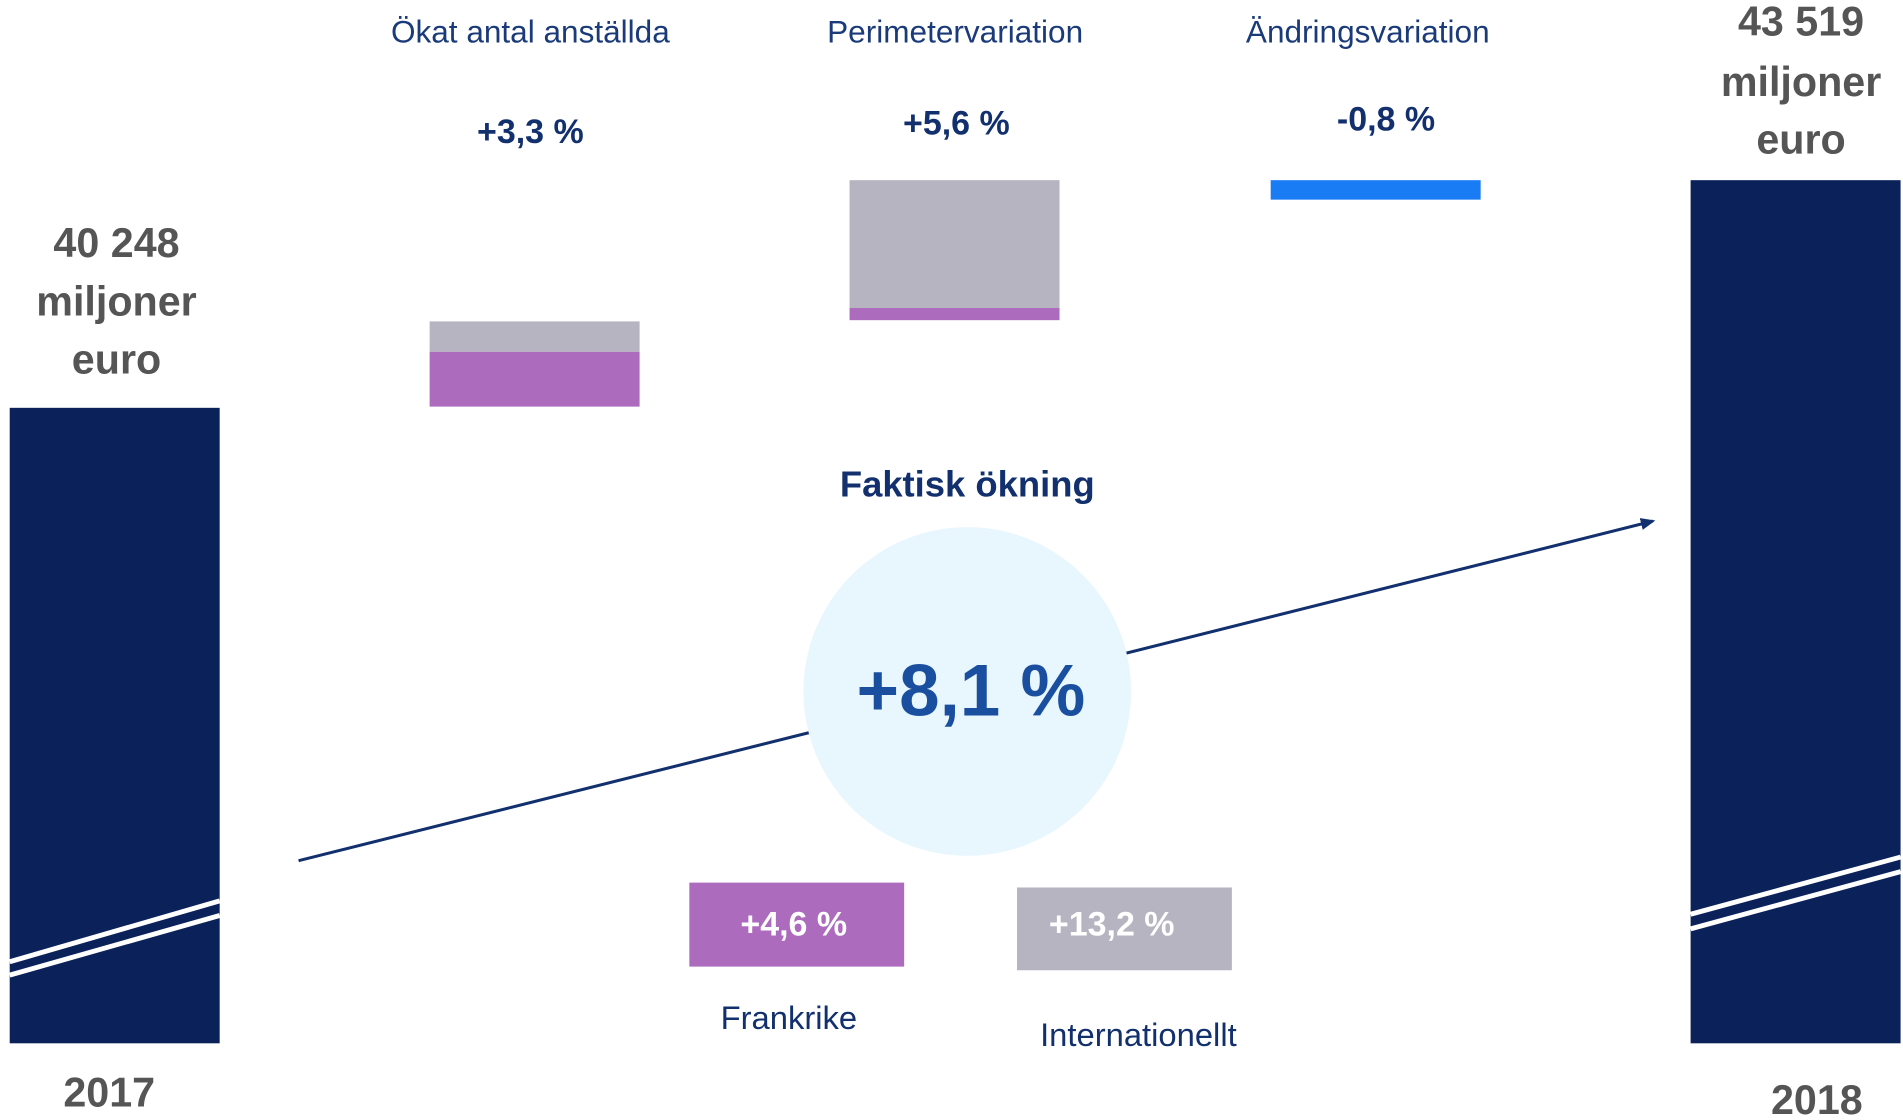 The image size is (1903, 1120). I want to click on breakdown-change: +13,2 %, so click(1112, 924).